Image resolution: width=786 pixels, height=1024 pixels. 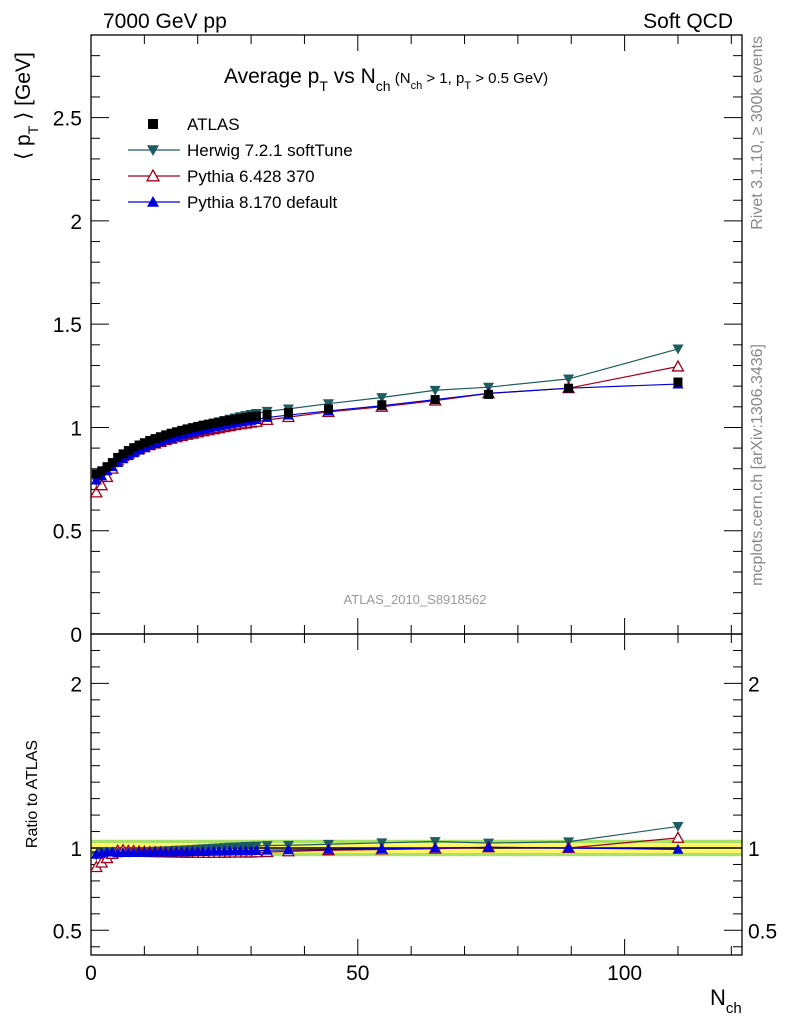 What do you see at coordinates (251, 176) in the screenshot?
I see `legend-label: Pythia 6.428 370` at bounding box center [251, 176].